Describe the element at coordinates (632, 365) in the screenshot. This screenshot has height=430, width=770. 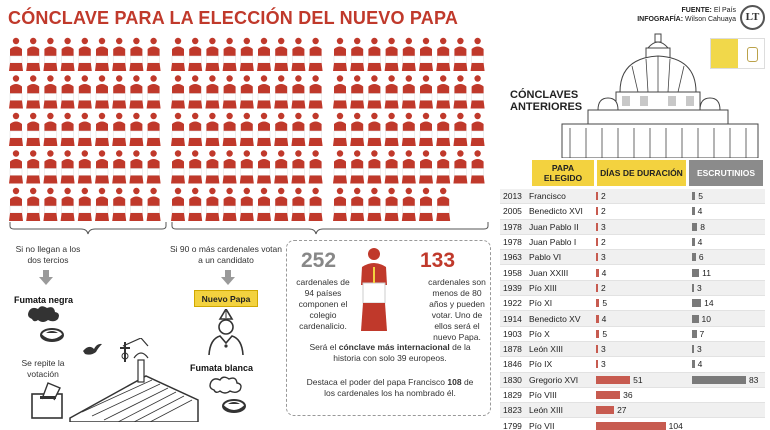
I see `table-row: 1846 Pío IX 3 4` at that location.